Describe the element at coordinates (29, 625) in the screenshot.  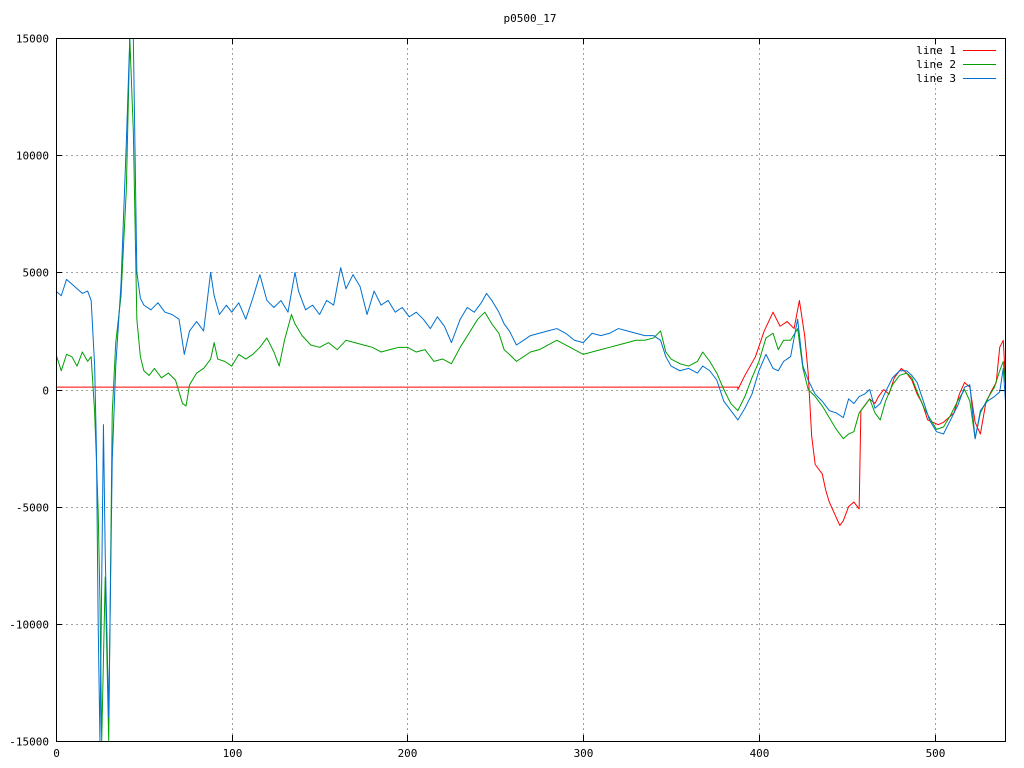
I see `y-tick-label: -10000` at that location.